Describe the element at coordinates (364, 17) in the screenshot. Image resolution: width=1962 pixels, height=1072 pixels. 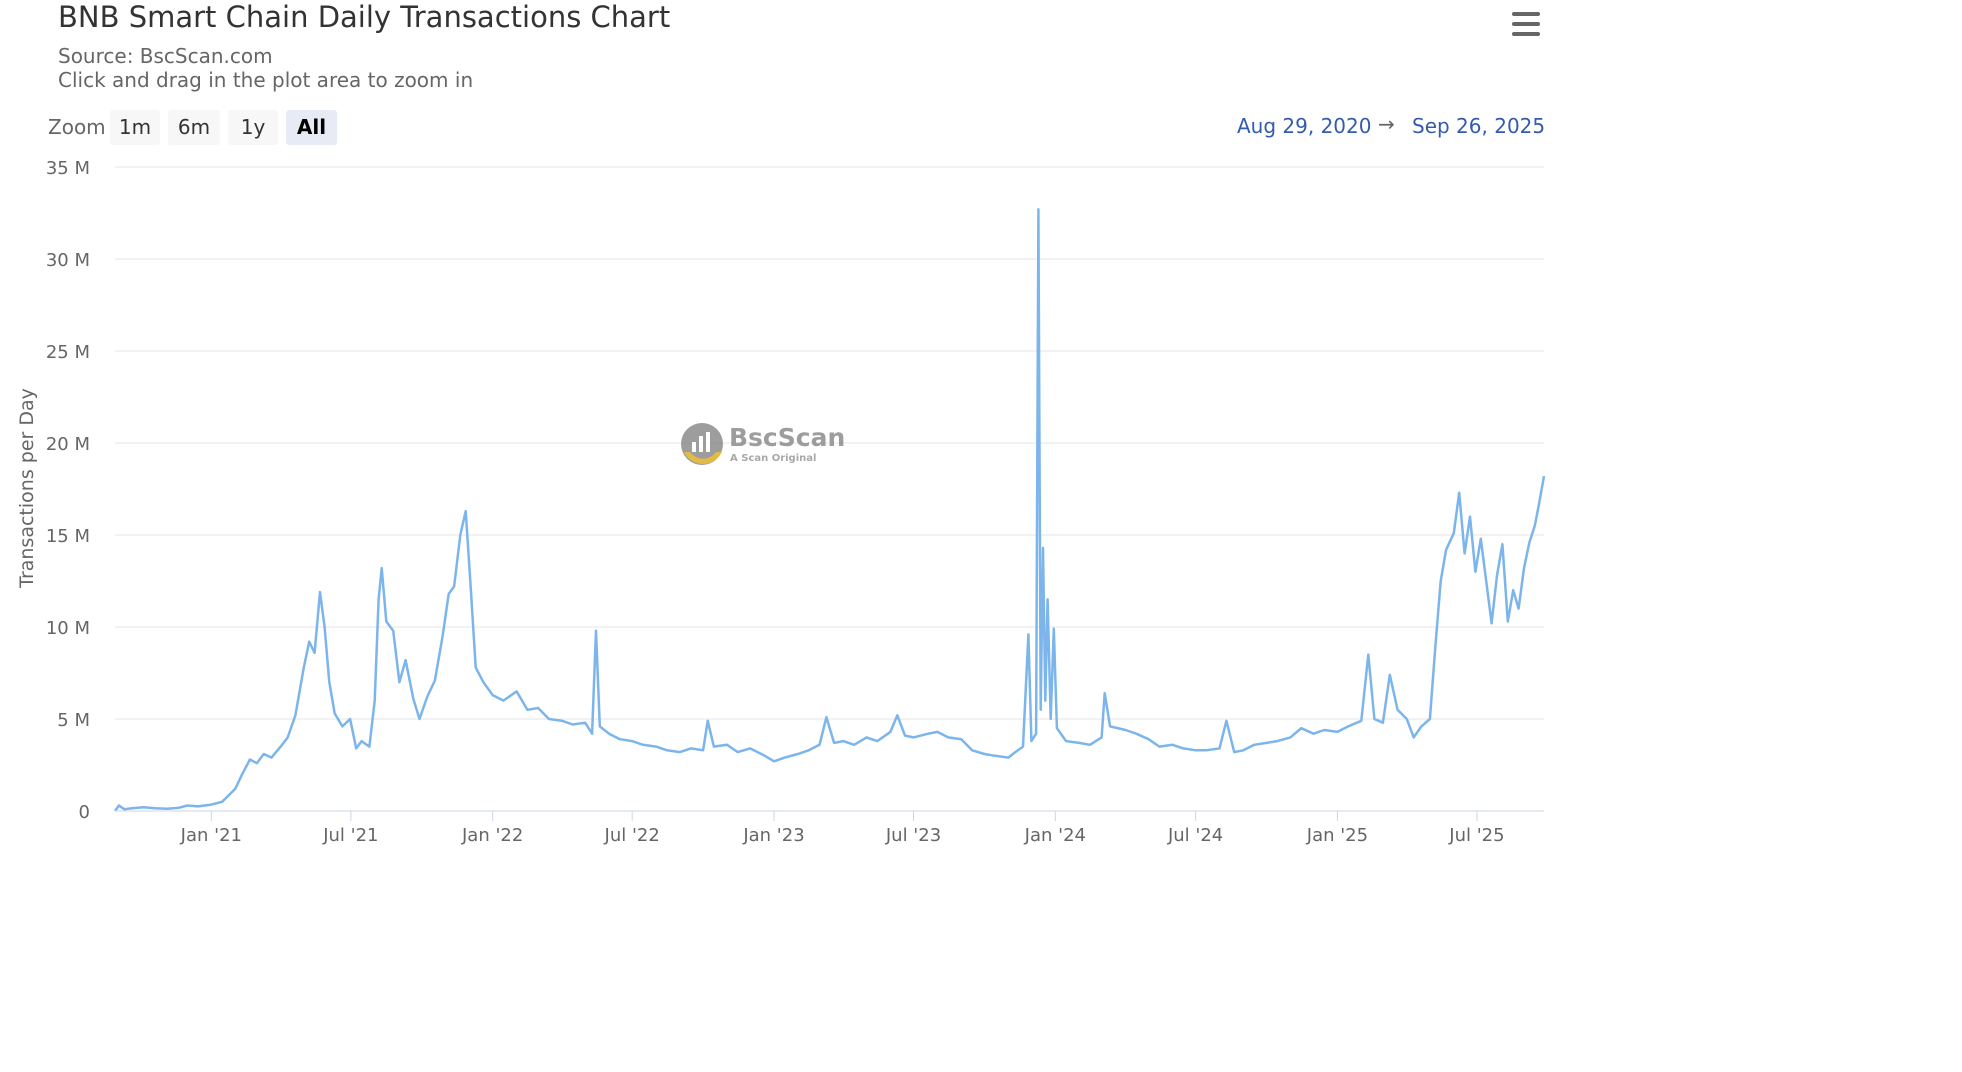
I see `chart-title: BNB Smart Chain Daily Transactions Chart` at that location.